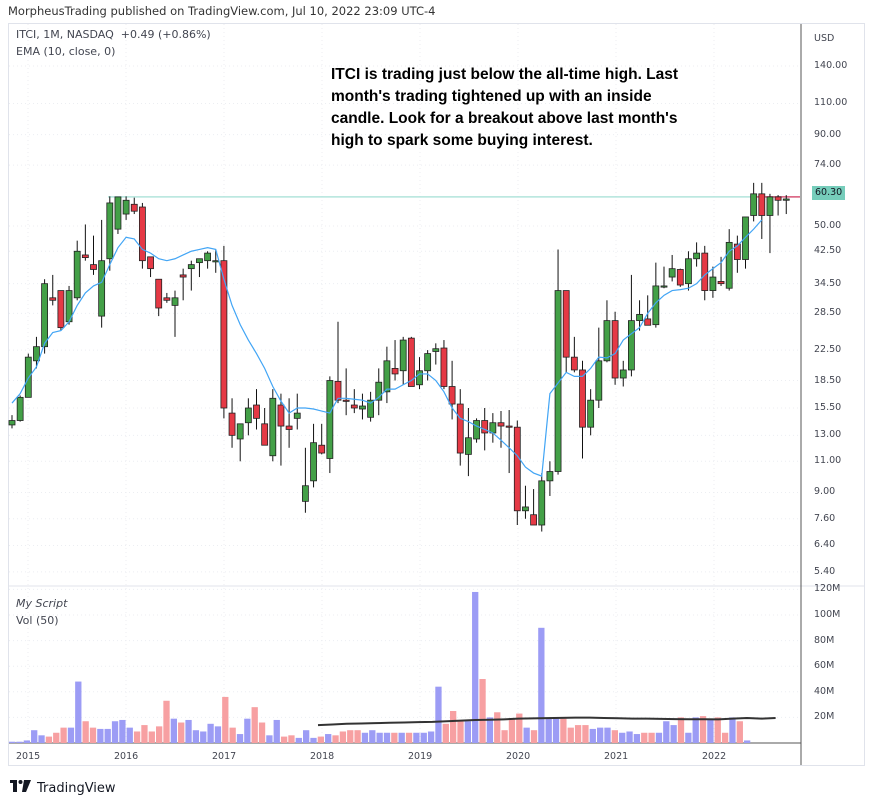  Describe the element at coordinates (828, 407) in the screenshot. I see `price-tick: 15.50` at that location.